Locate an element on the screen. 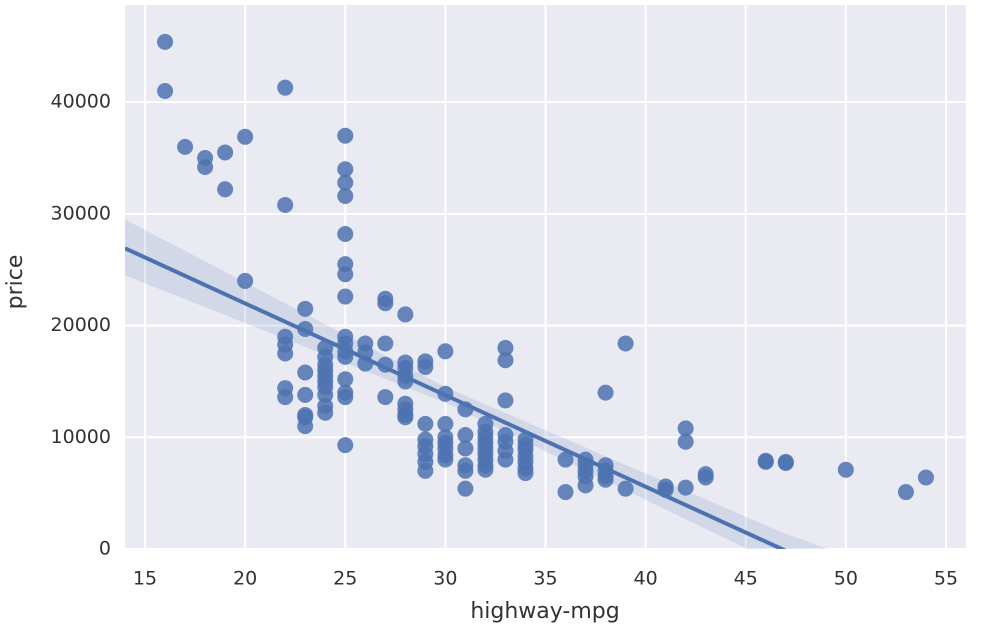 Image resolution: width=982 pixels, height=637 pixels. y-tick-label: 40000 is located at coordinates (81, 102).